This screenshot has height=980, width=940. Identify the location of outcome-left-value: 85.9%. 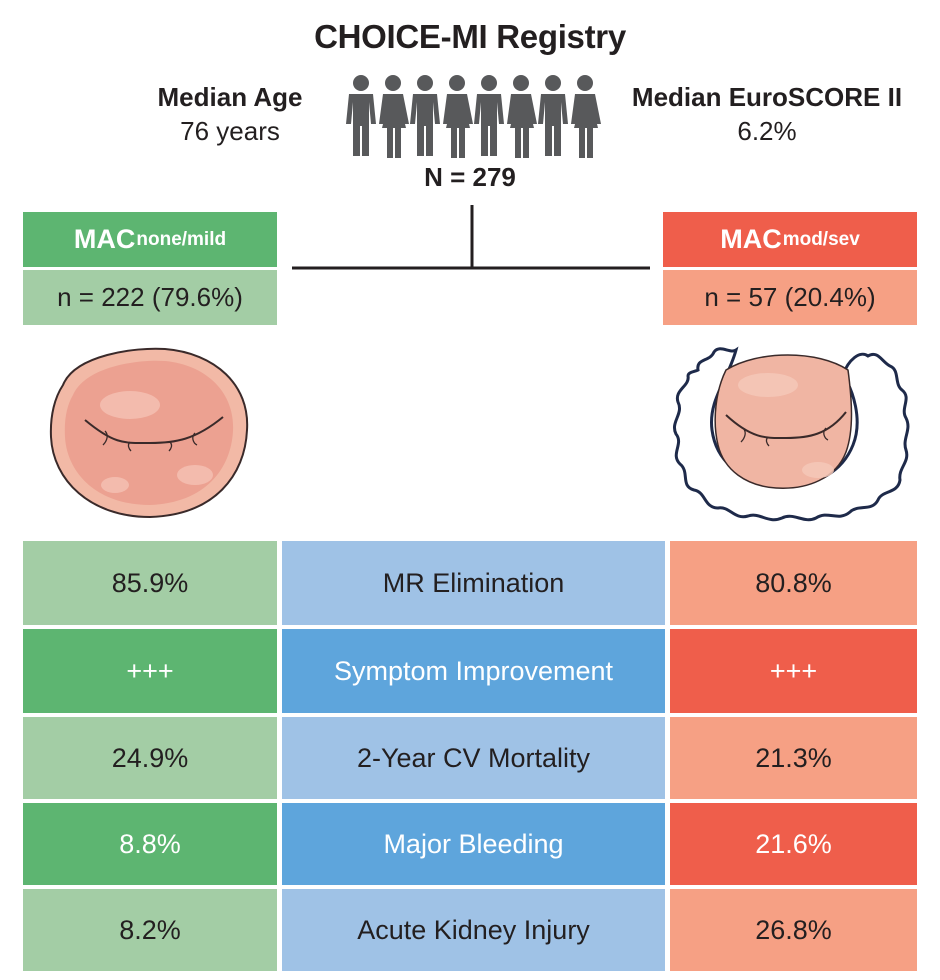
(150, 583).